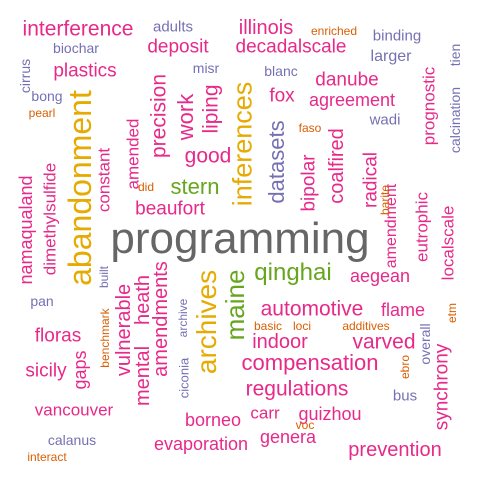  What do you see at coordinates (280, 342) in the screenshot?
I see `word-indoor: indoor` at bounding box center [280, 342].